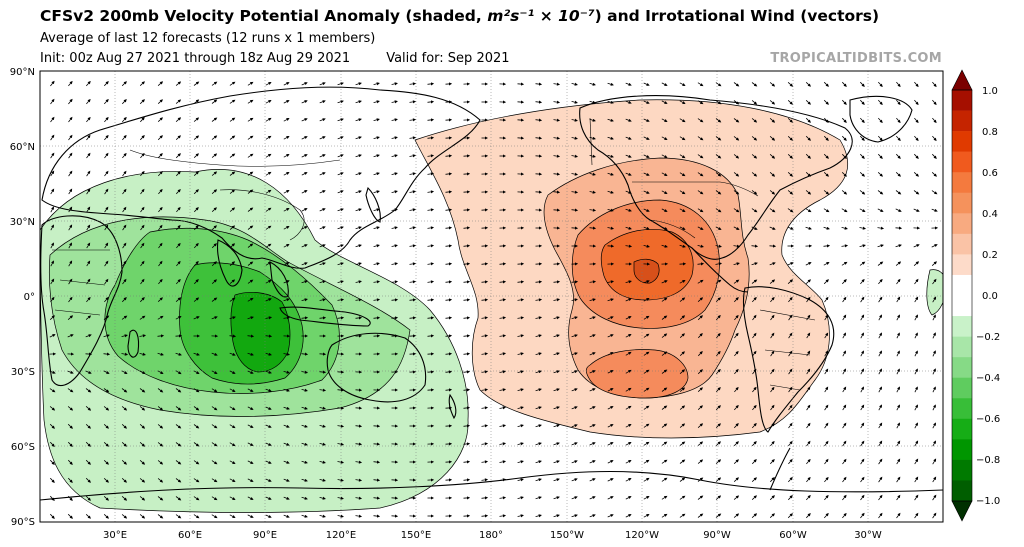 The width and height of the screenshot is (1024, 547). I want to click on contour-pos-0.5, so click(646, 271).